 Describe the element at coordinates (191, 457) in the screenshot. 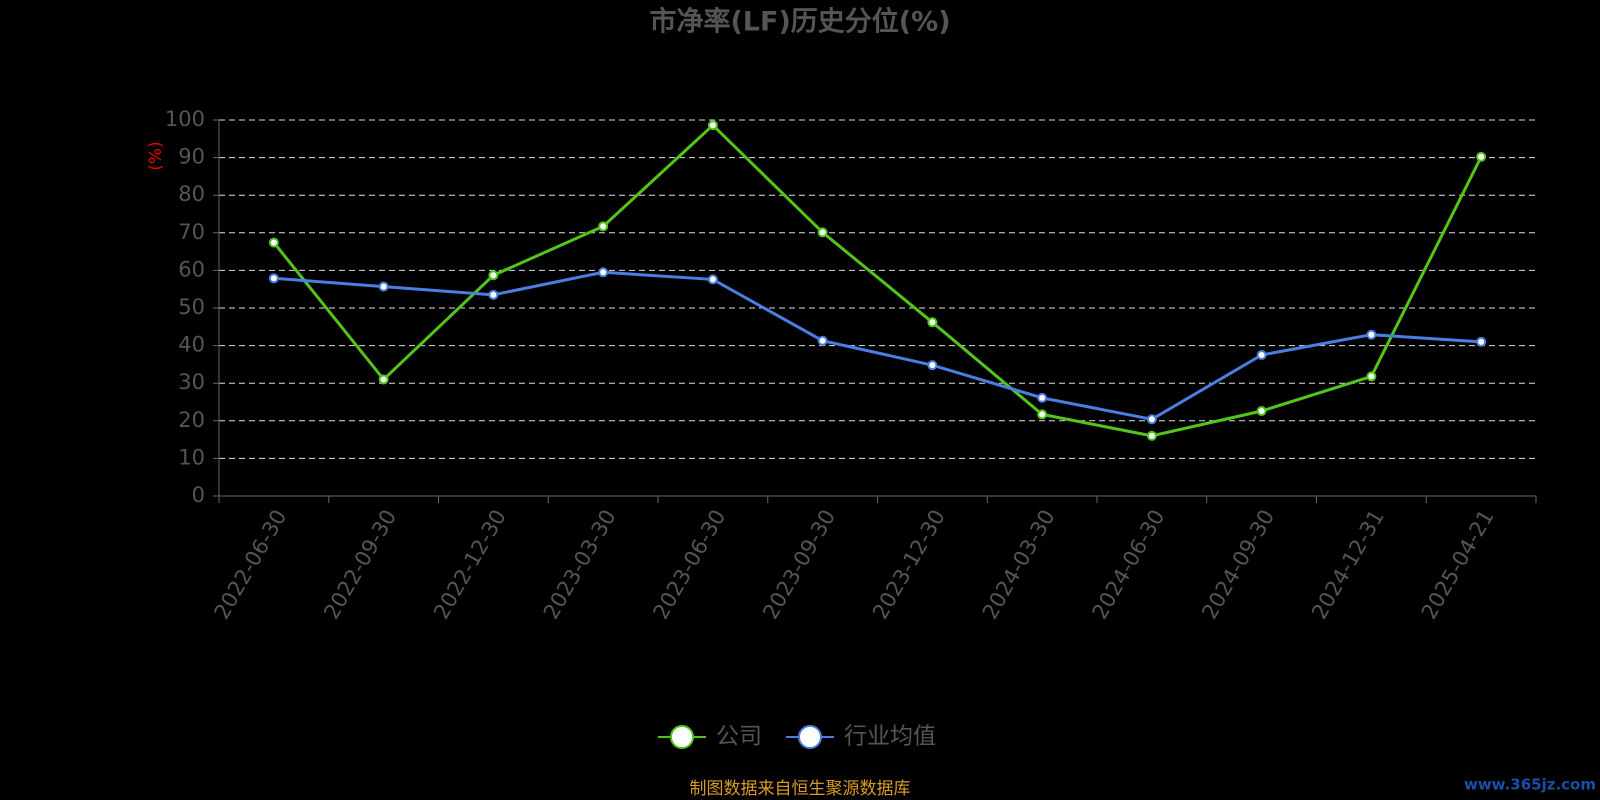

I see `y-tick-label: 10` at that location.